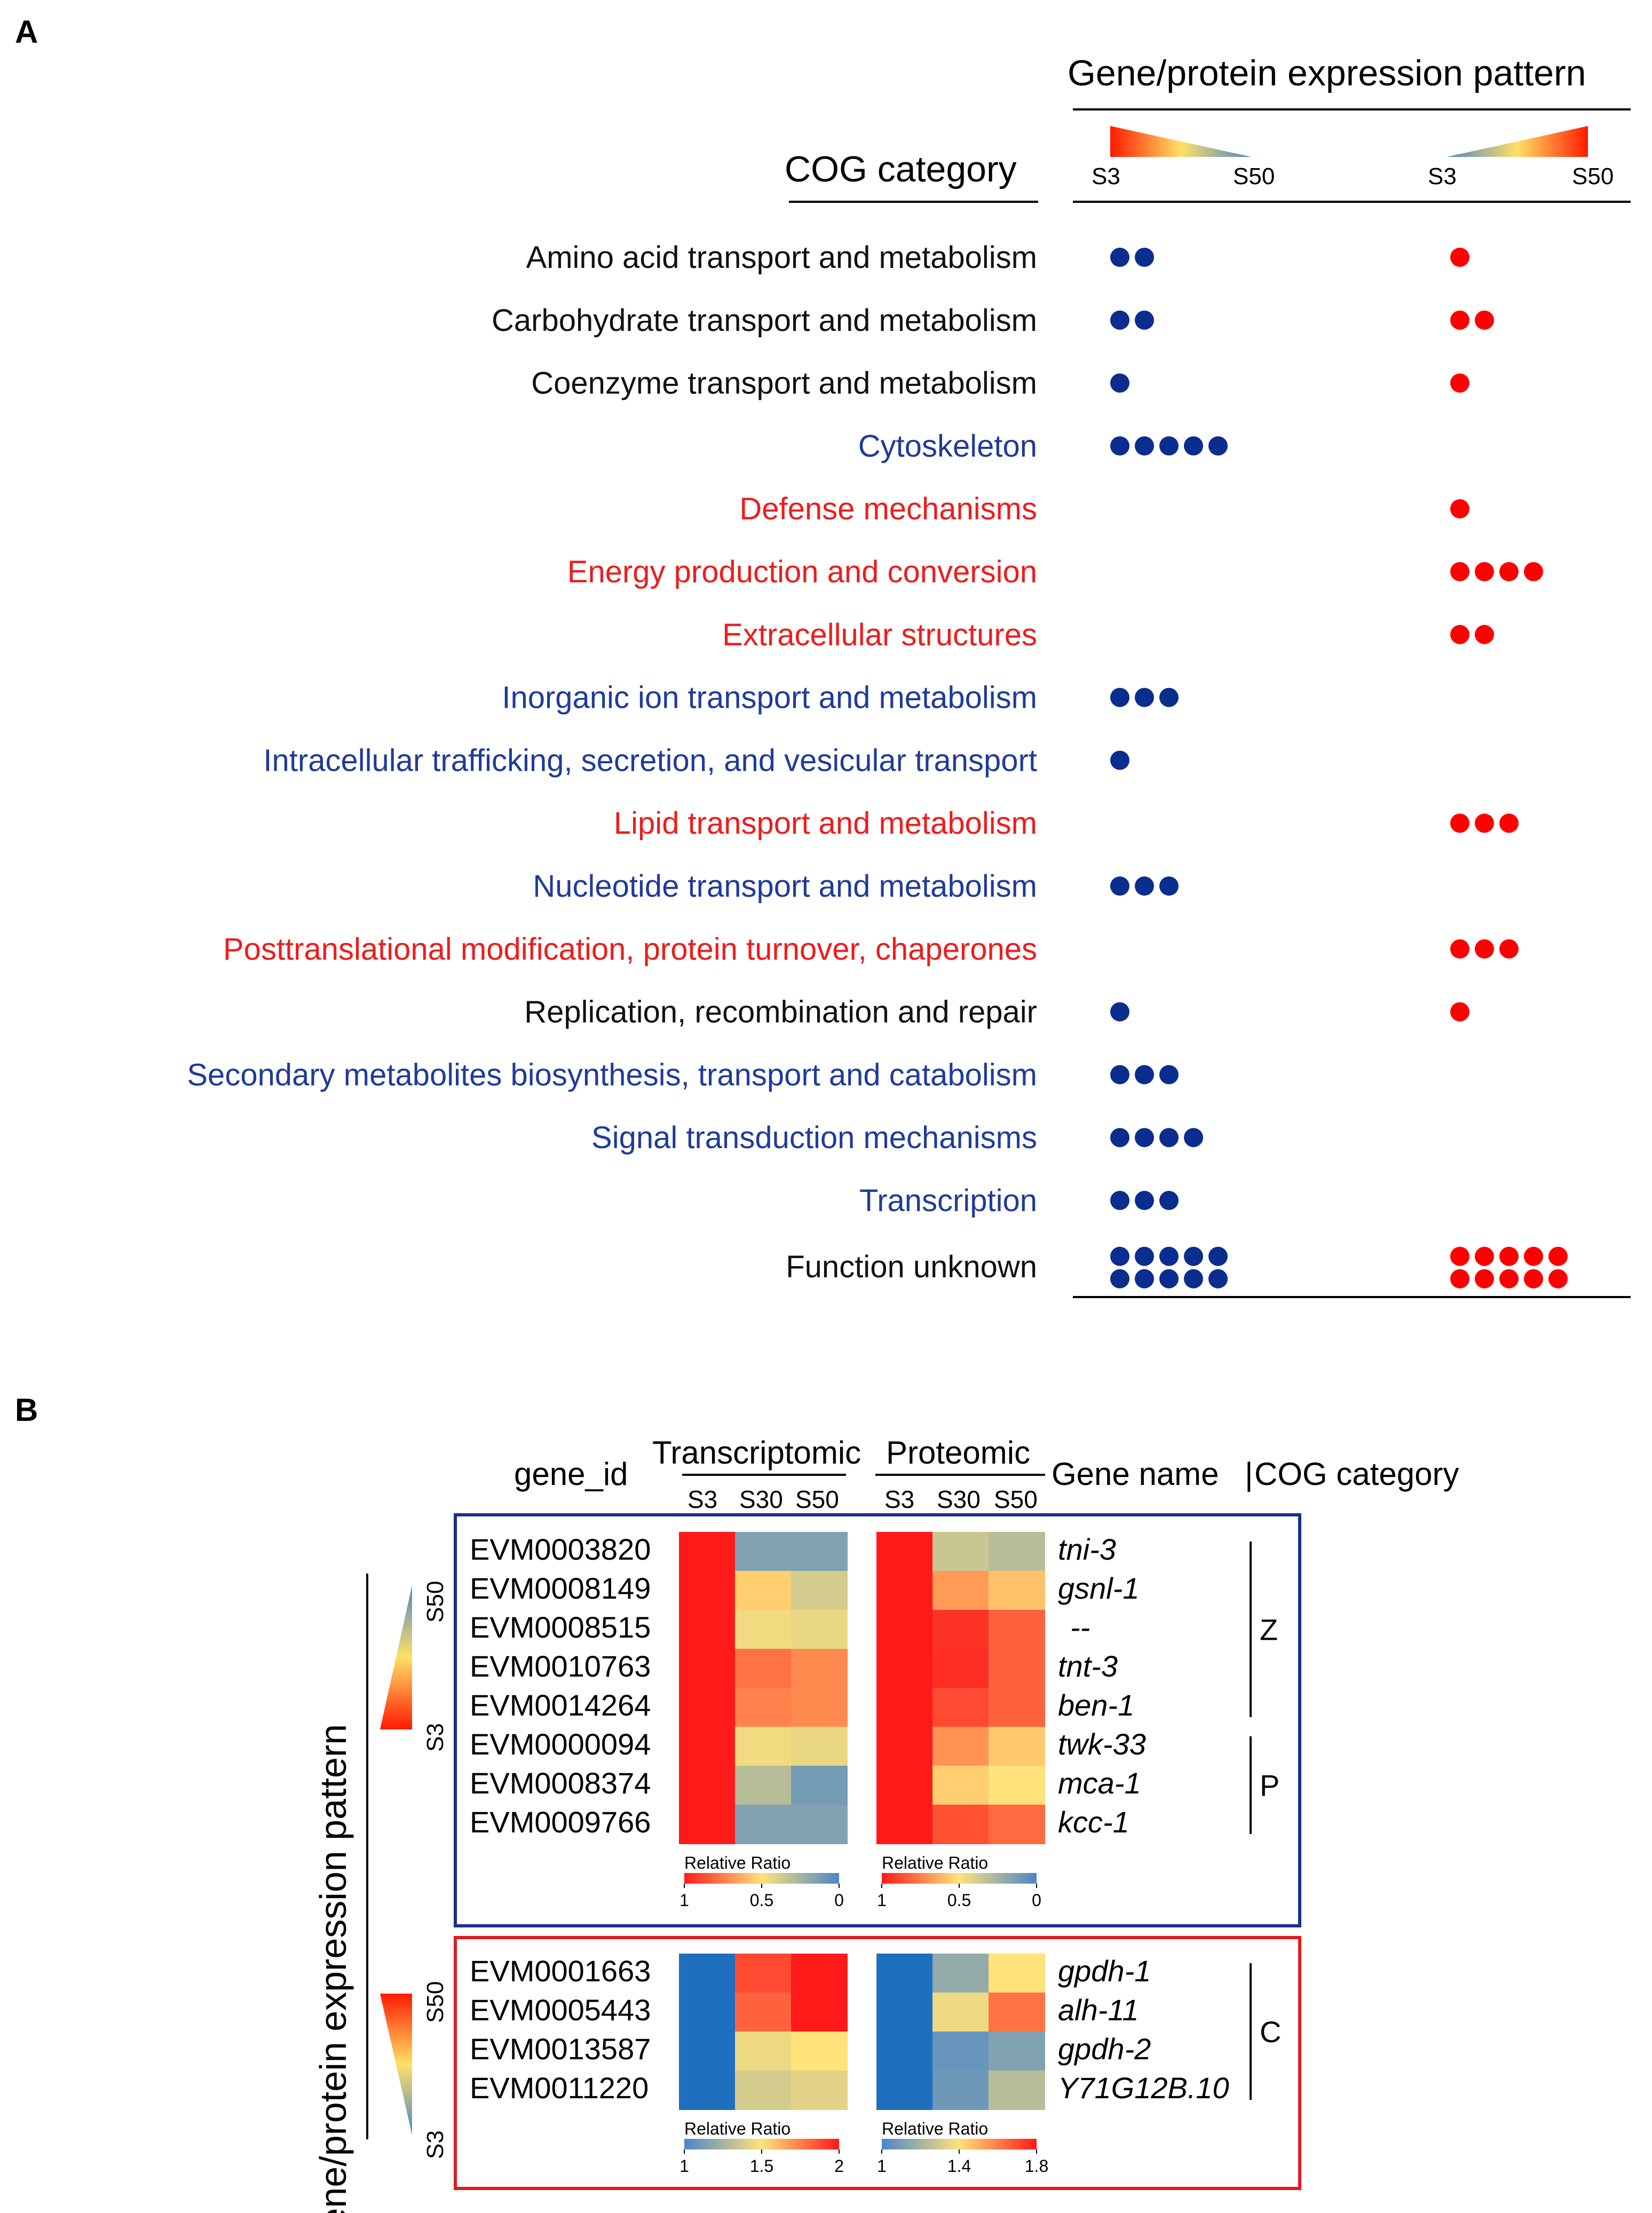 This screenshot has height=2213, width=1652. Describe the element at coordinates (1087, 1549) in the screenshot. I see `gene-name: tni-3` at that location.